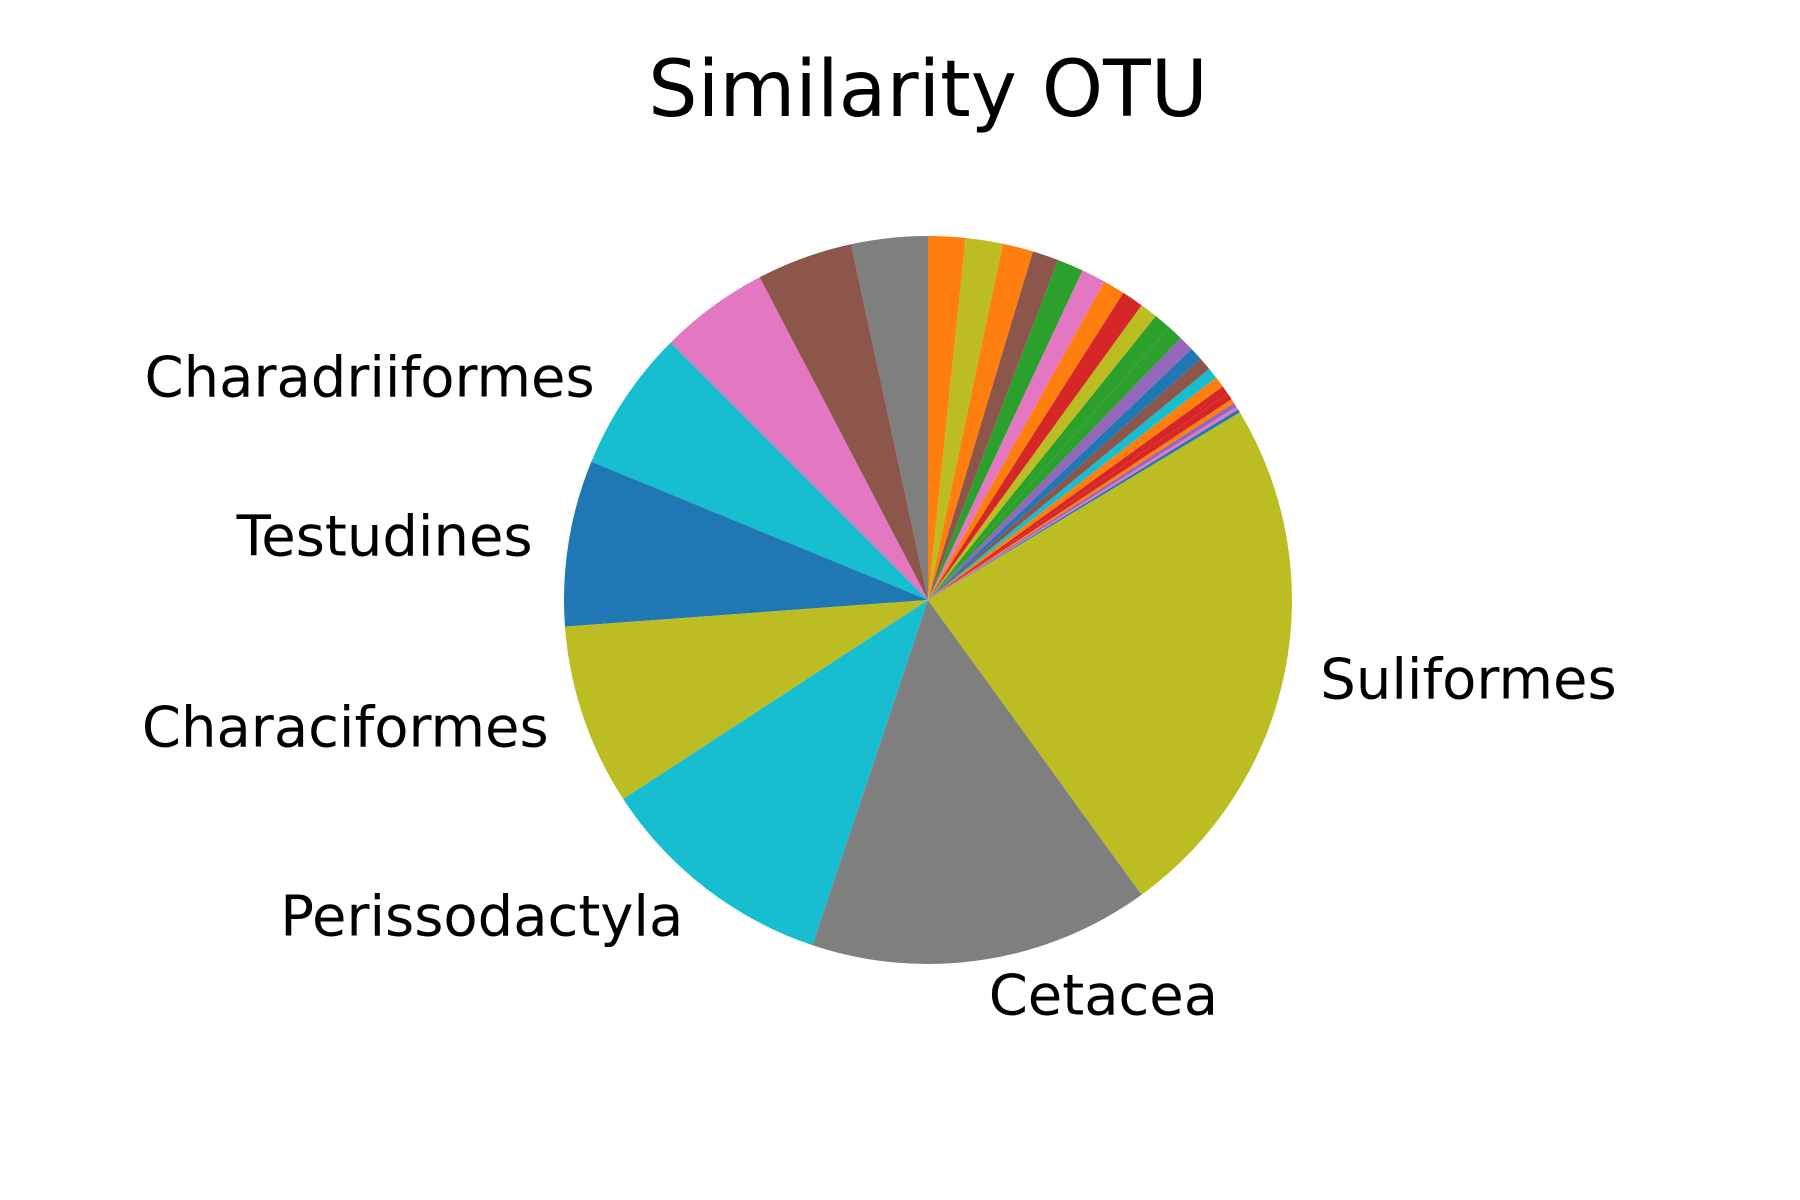  Describe the element at coordinates (481, 916) in the screenshot. I see `slice-label-perissodactyla: Perissodactyla` at that location.